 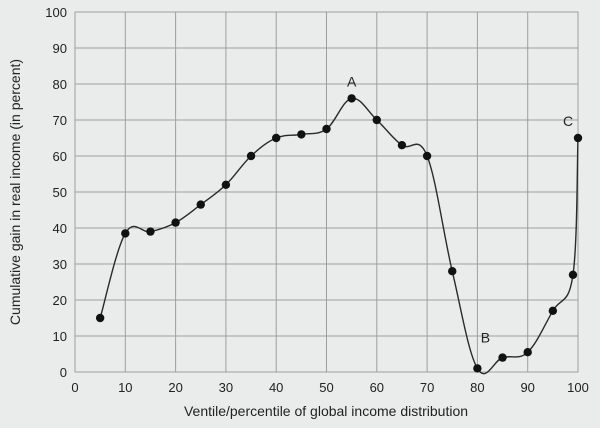 I want to click on y-tick-label: 70, so click(x=60, y=120).